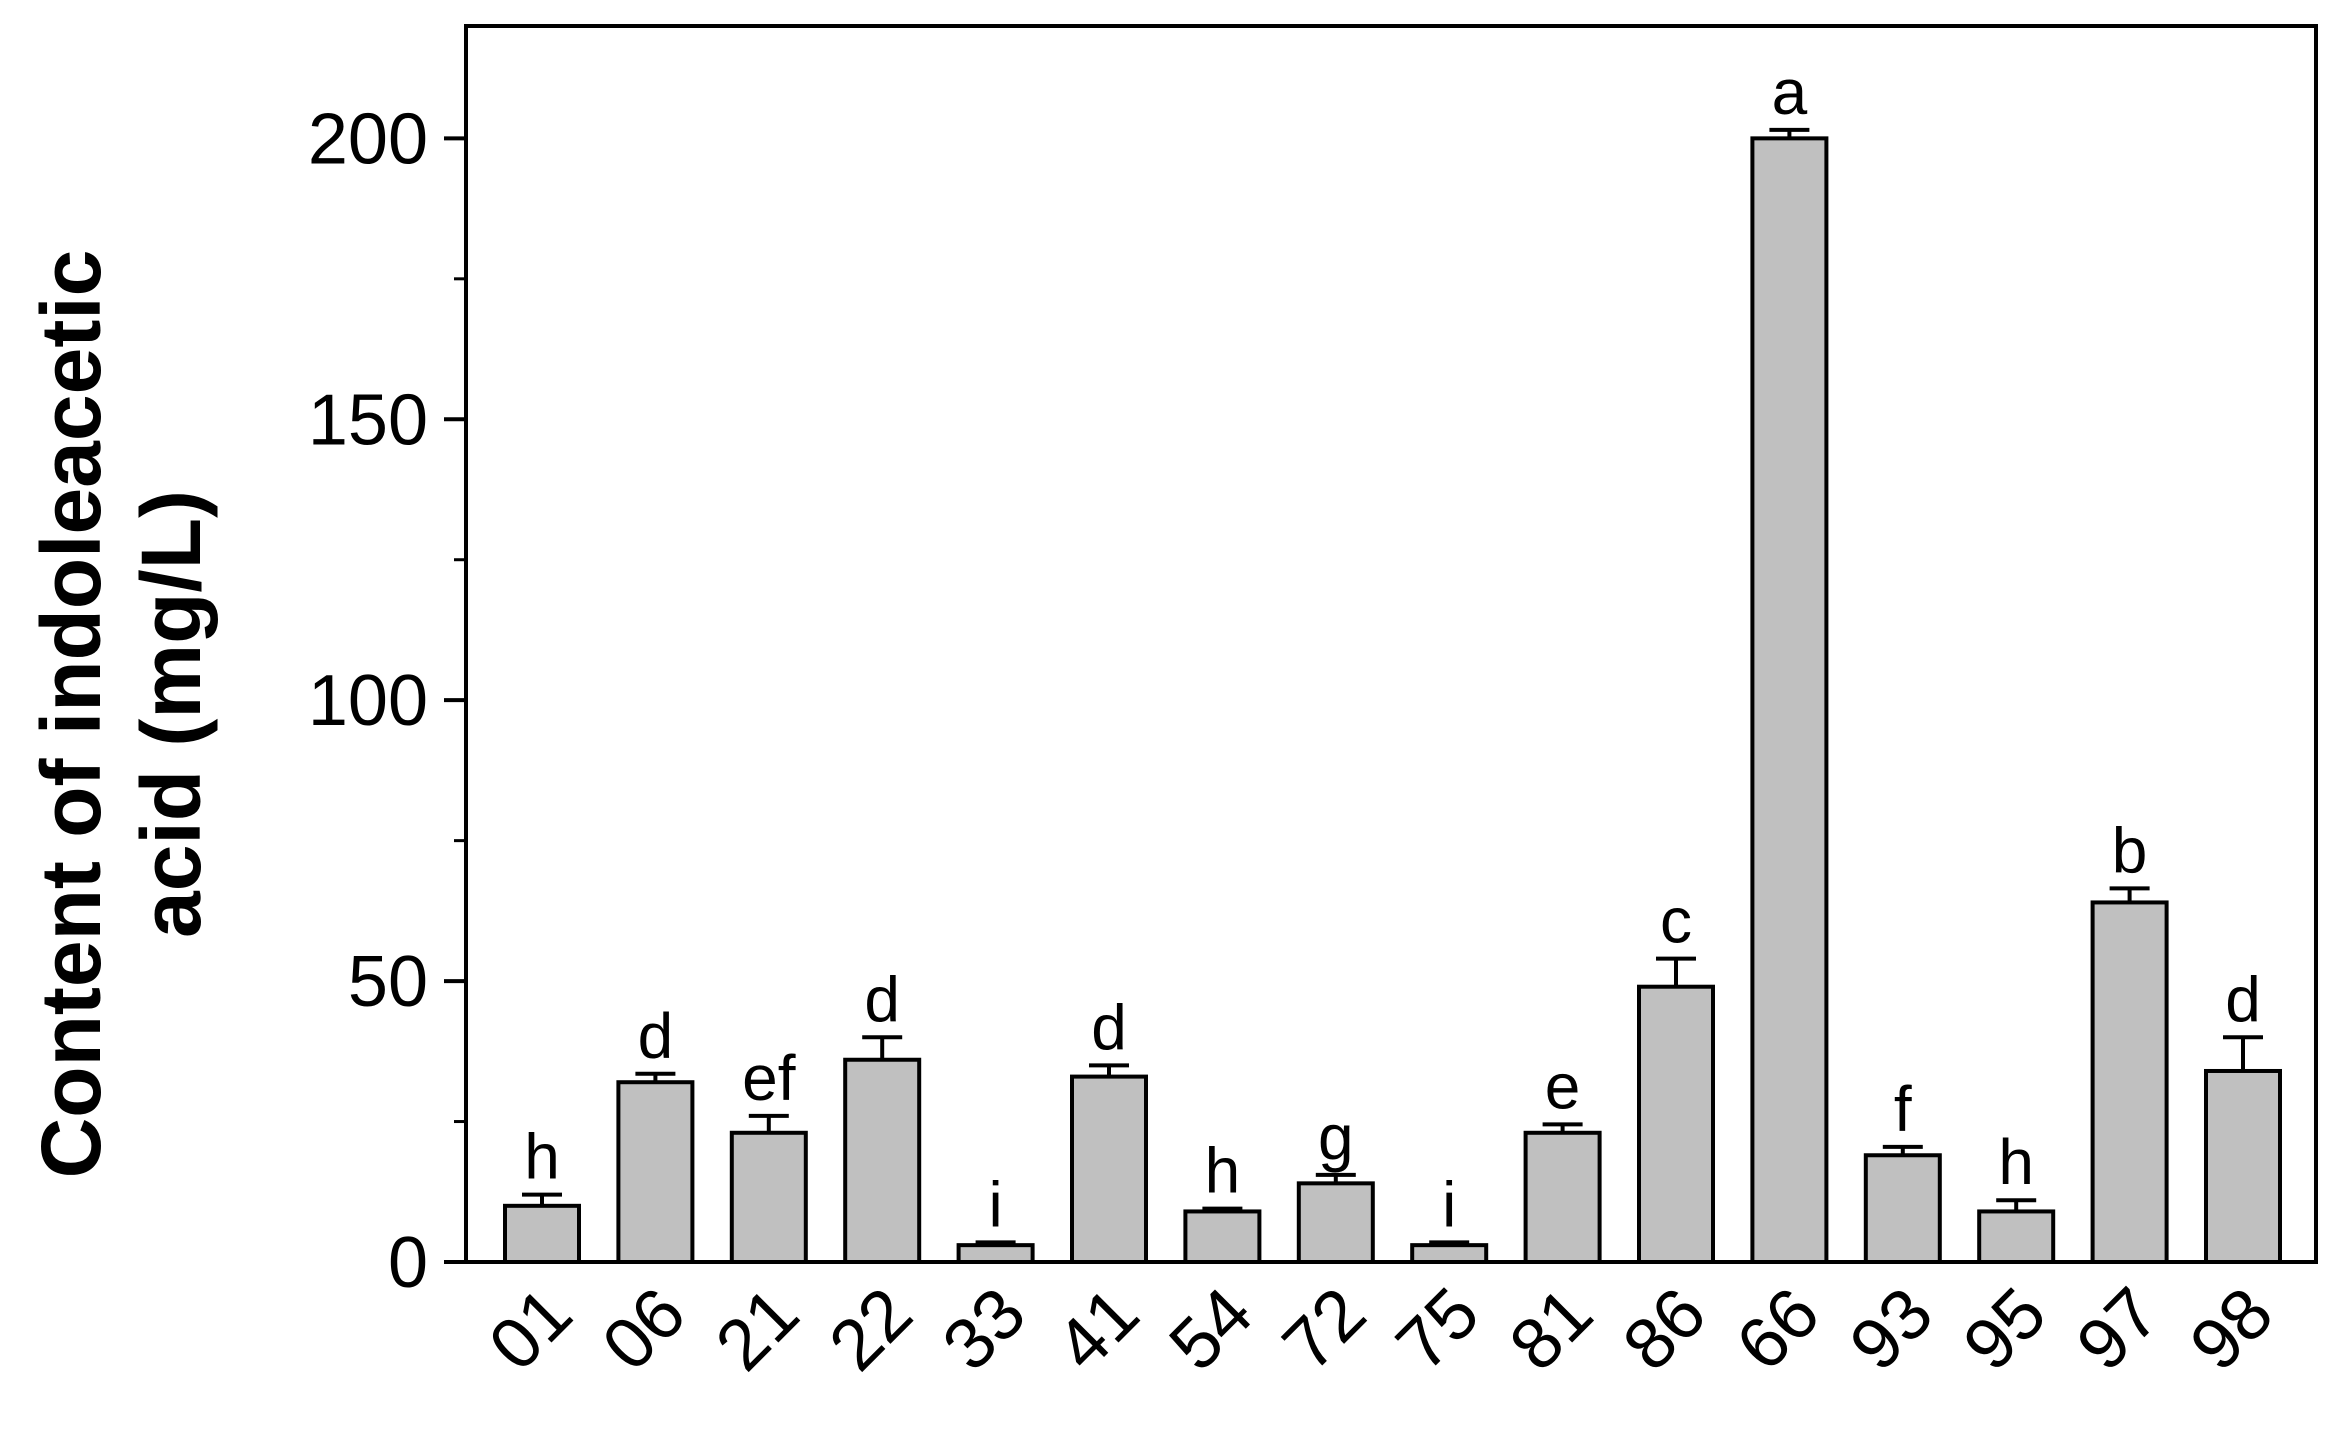 This screenshot has width=2334, height=1433. Describe the element at coordinates (1563, 1086) in the screenshot. I see `significance-letter-81: e` at that location.